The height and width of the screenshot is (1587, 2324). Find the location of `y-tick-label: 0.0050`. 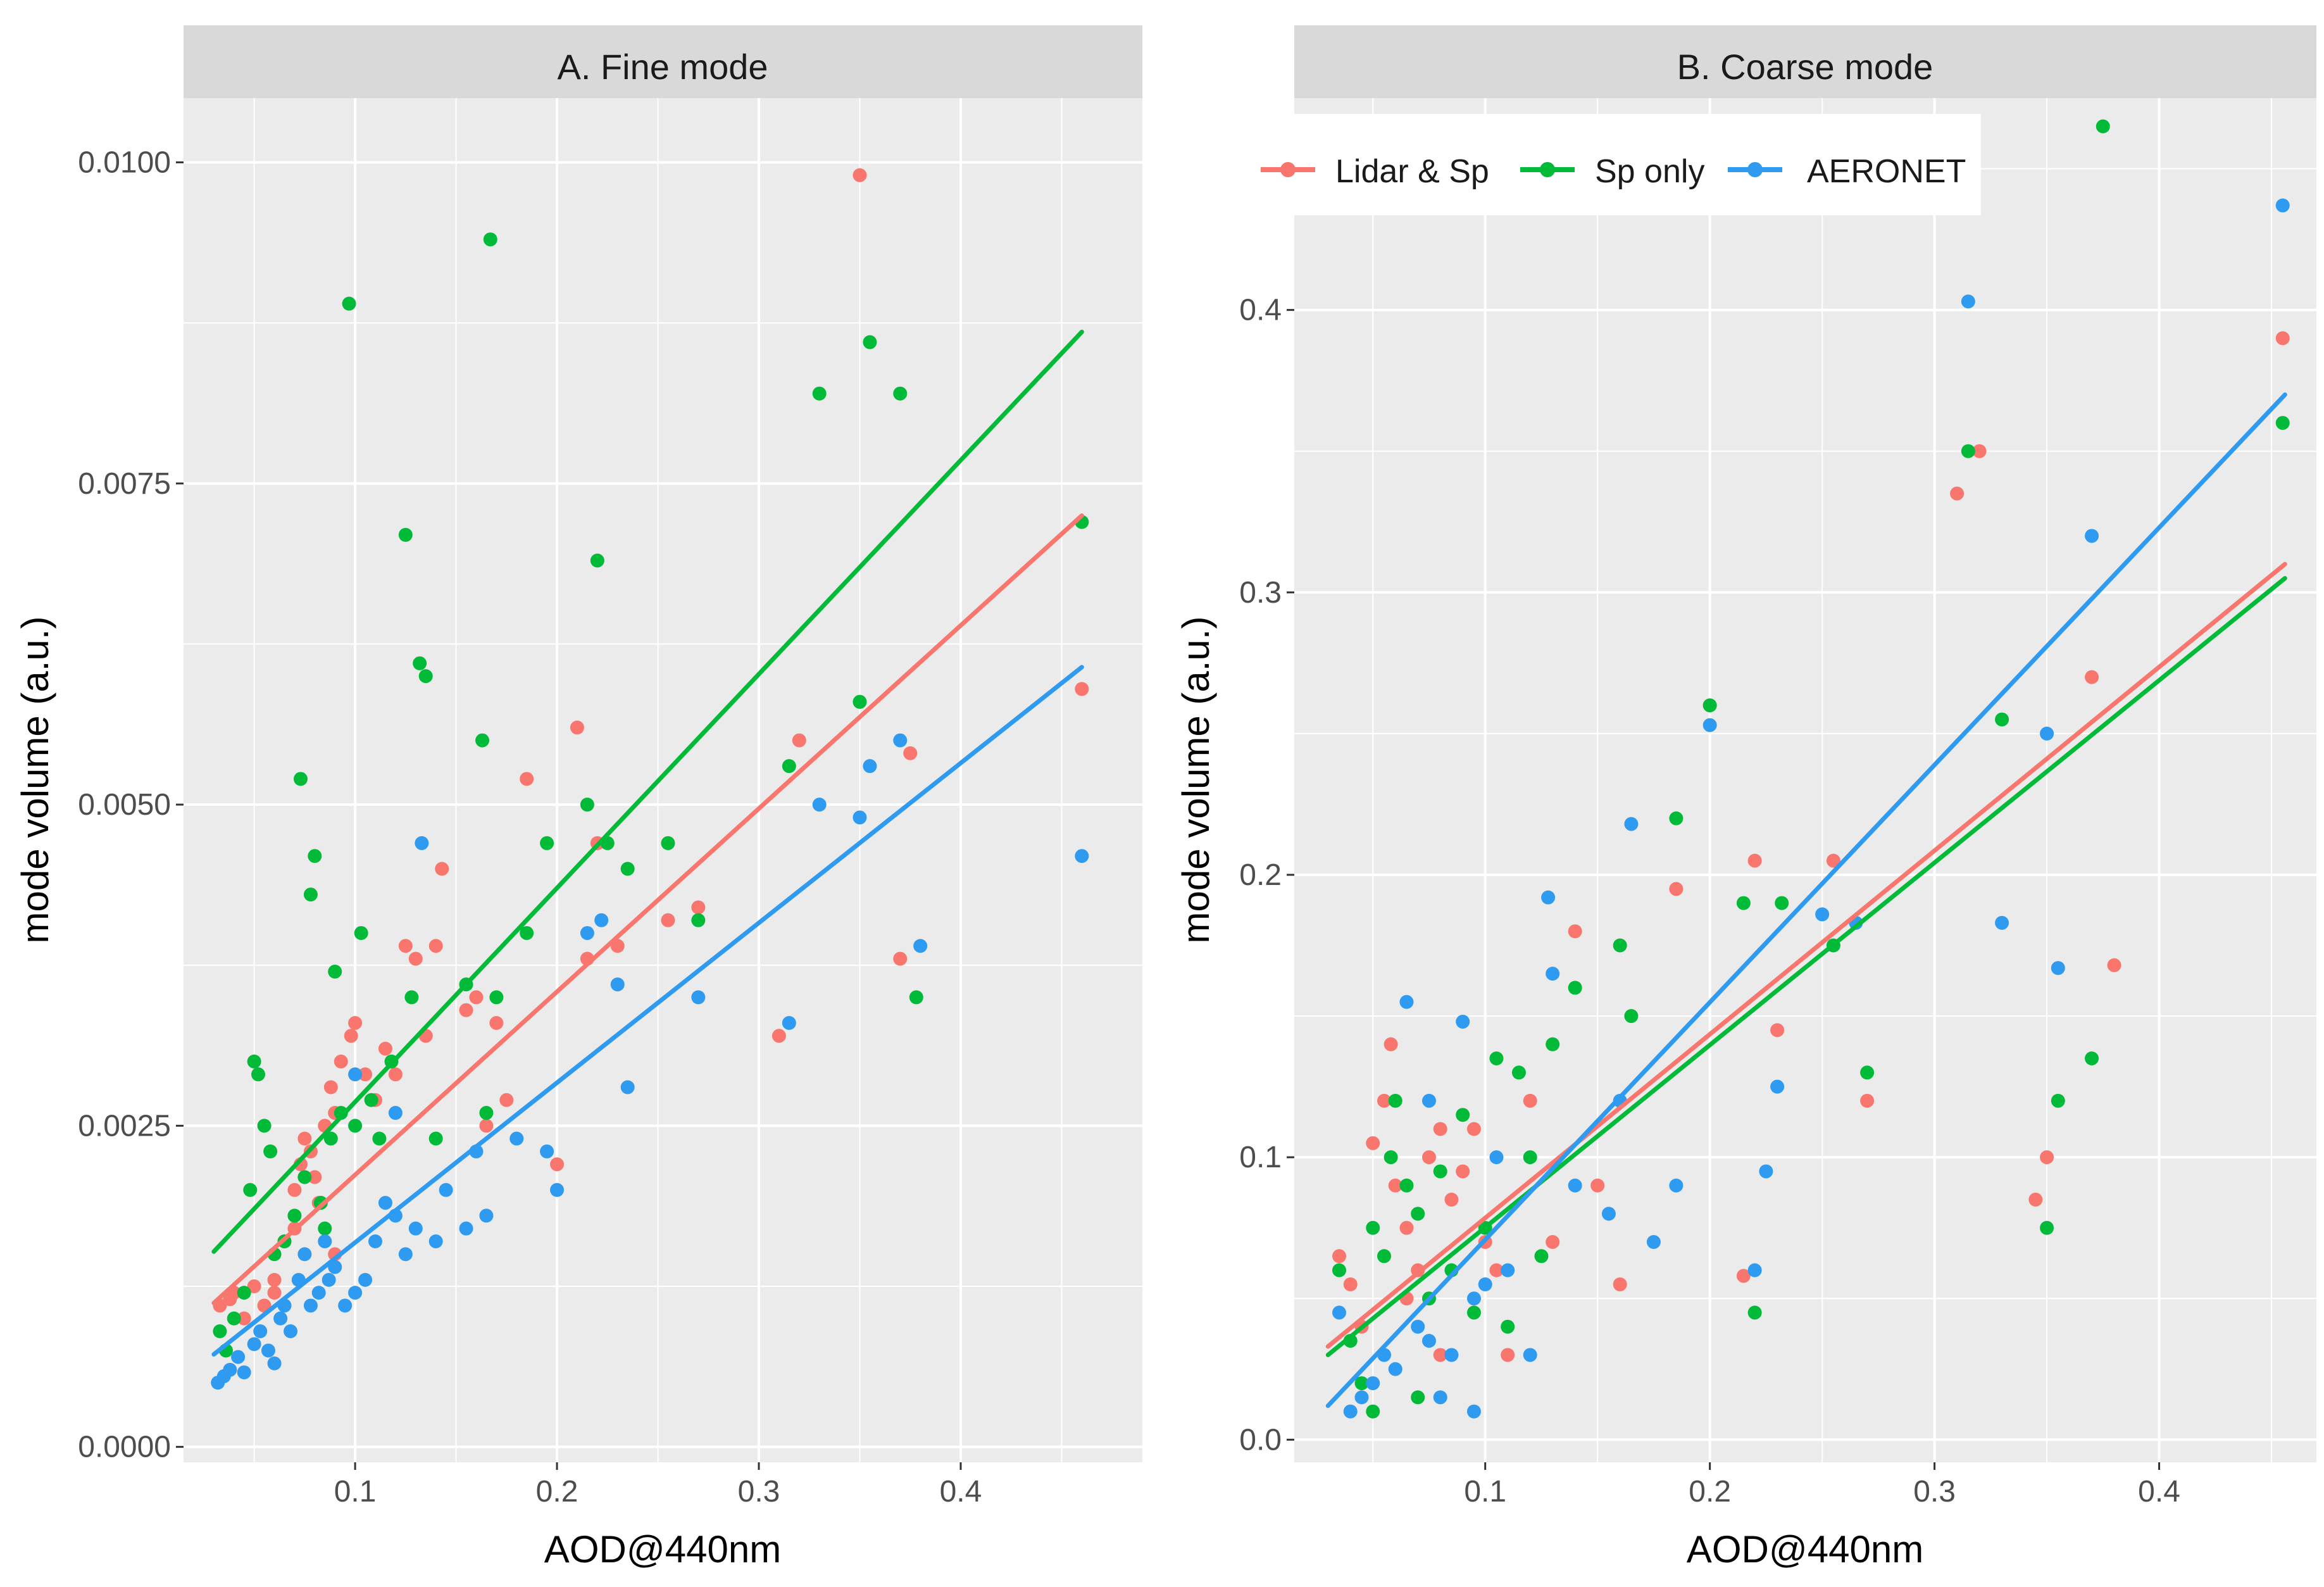

y-tick-label: 0.0050 is located at coordinates (124, 805).